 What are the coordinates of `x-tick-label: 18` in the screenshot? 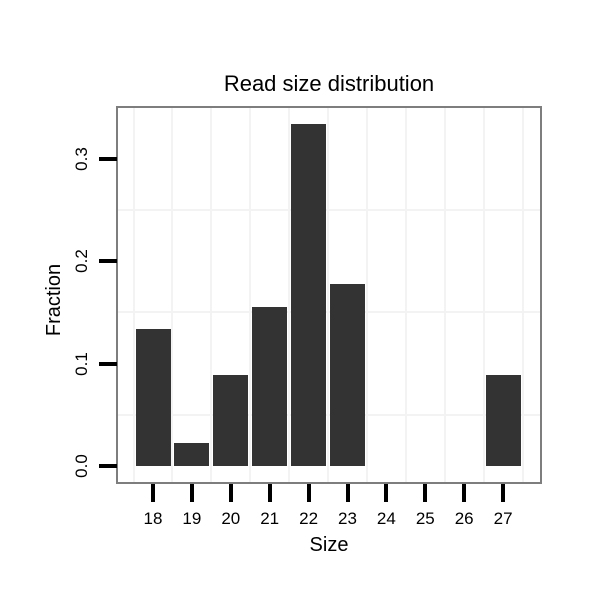 It's located at (153, 518).